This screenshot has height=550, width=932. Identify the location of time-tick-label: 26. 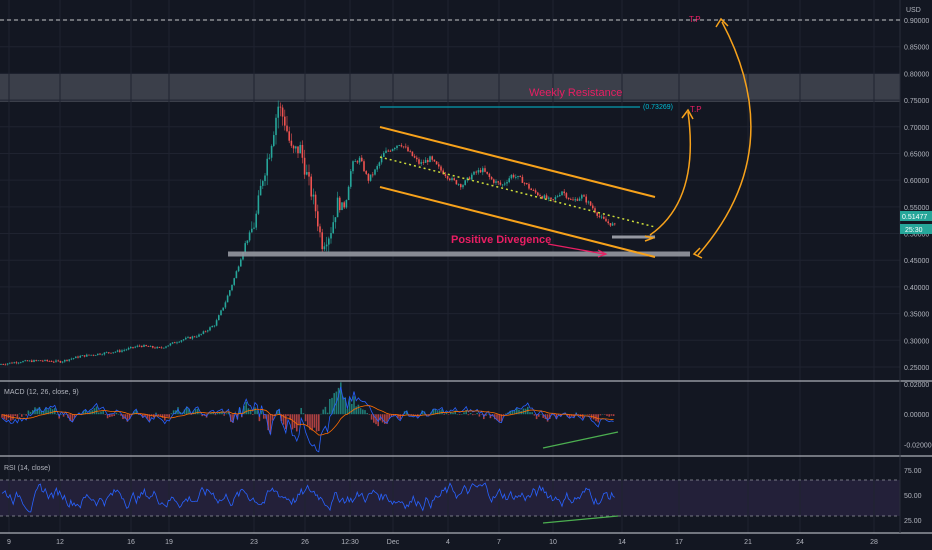
(305, 542).